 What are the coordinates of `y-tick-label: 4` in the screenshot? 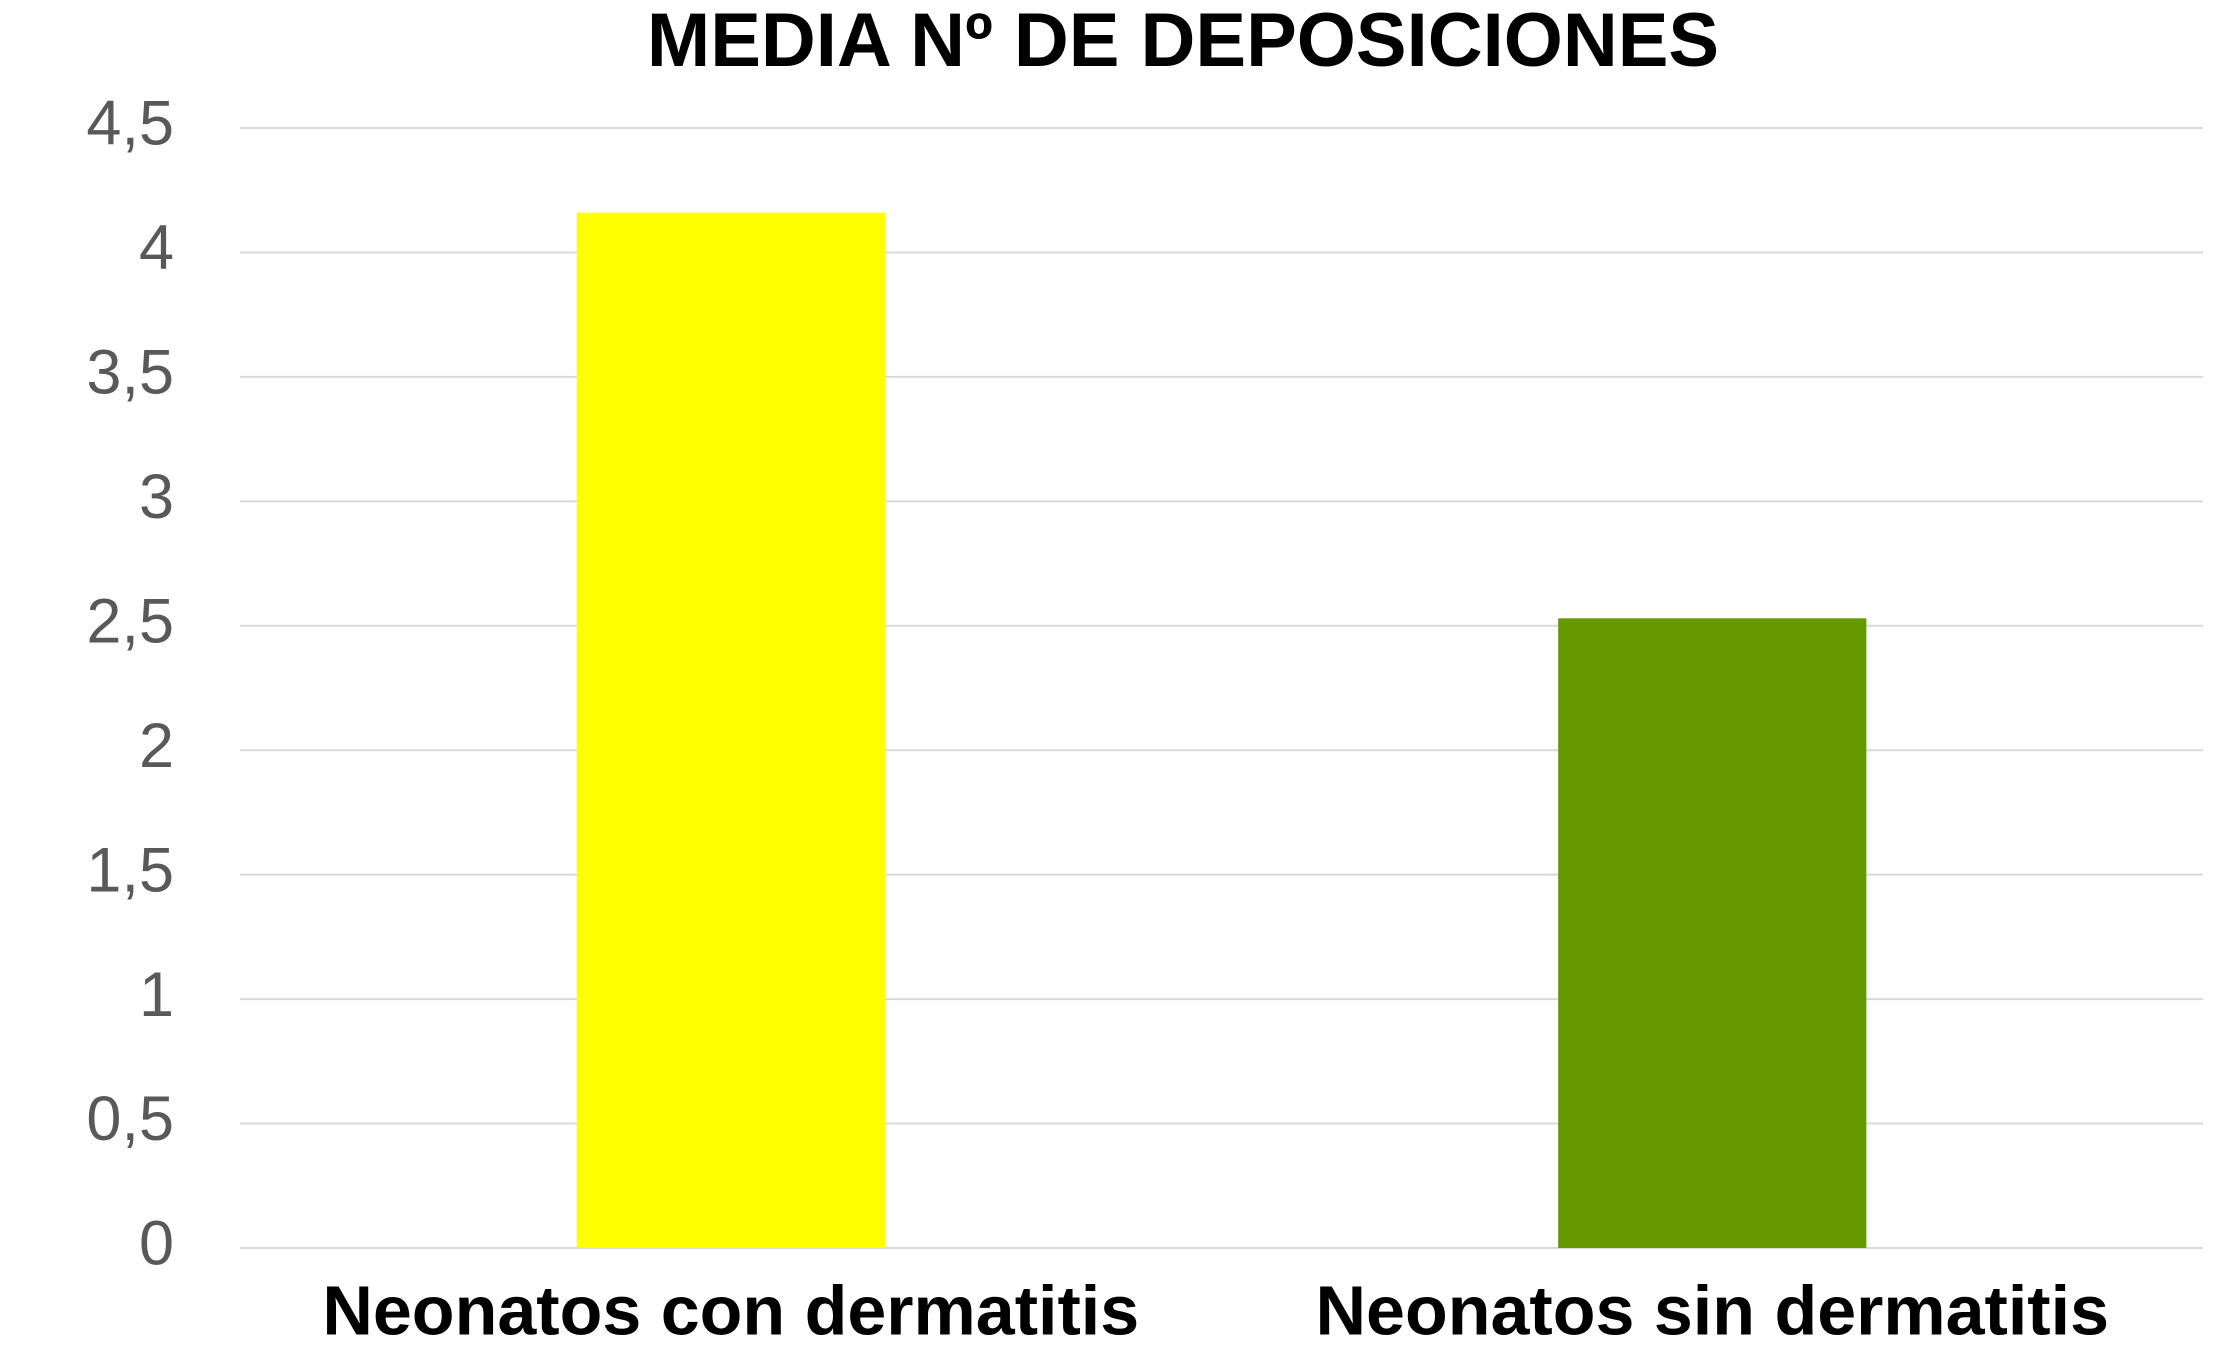 It's located at (156, 248).